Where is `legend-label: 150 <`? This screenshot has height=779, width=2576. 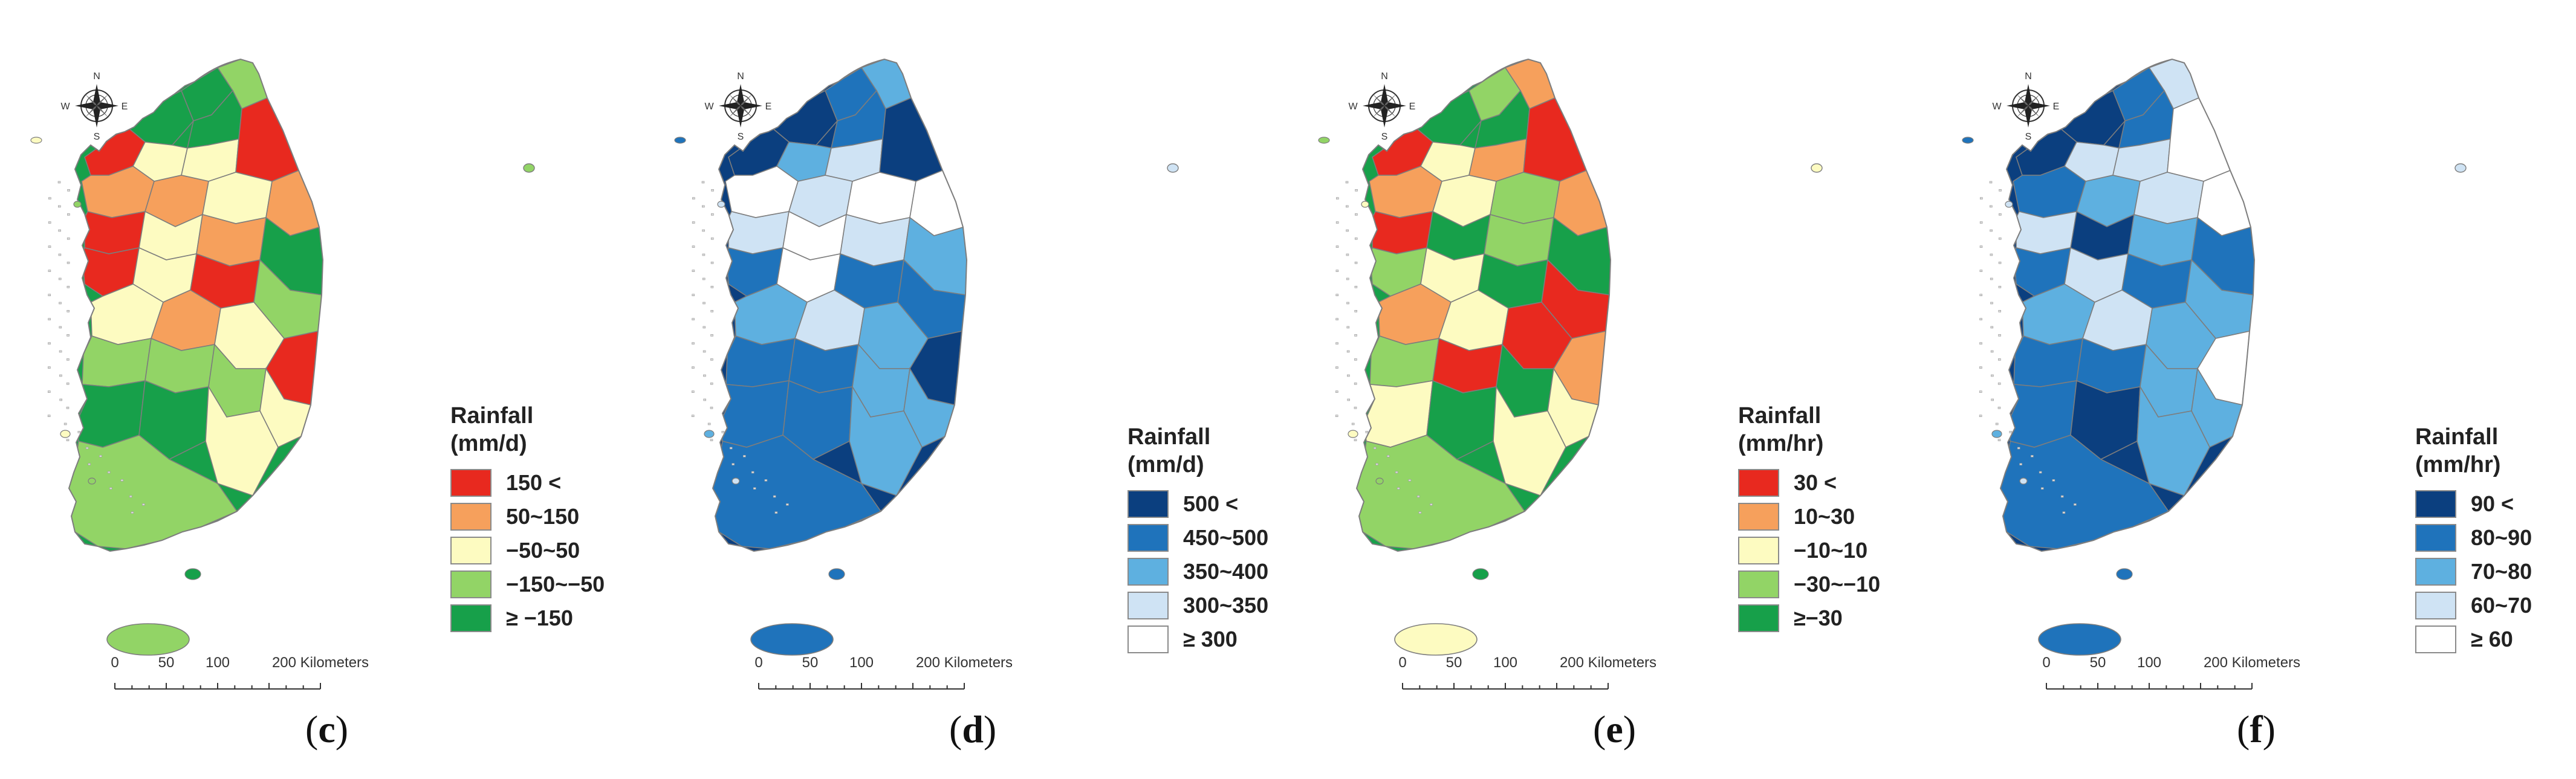
legend-label: 150 < is located at coordinates (534, 482).